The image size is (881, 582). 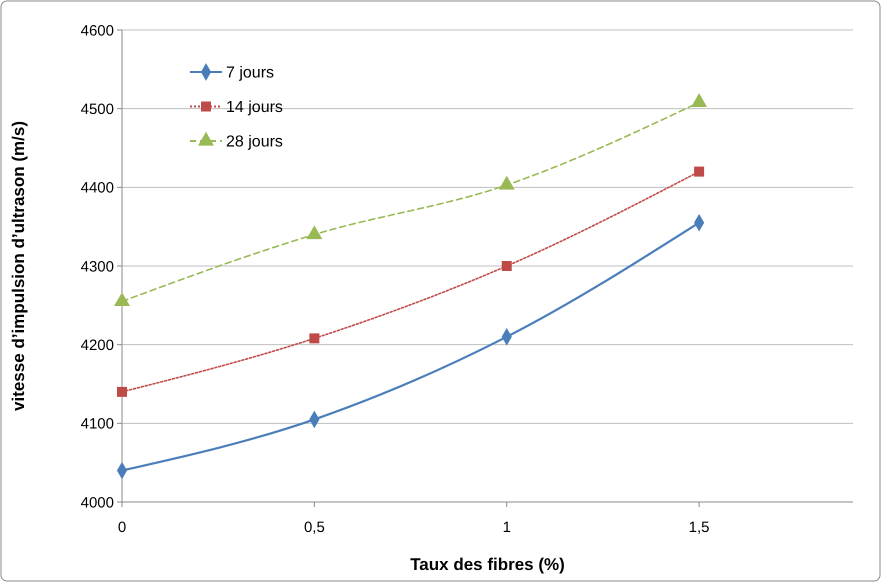 What do you see at coordinates (254, 142) in the screenshot?
I see `legend-label: 28 jours` at bounding box center [254, 142].